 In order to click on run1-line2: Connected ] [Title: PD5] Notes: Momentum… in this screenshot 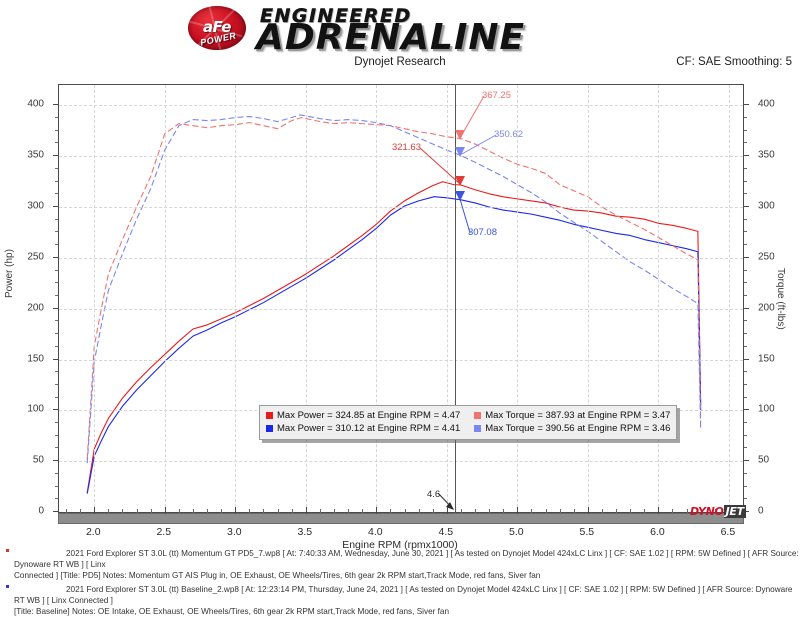, I will do `click(277, 575)`.